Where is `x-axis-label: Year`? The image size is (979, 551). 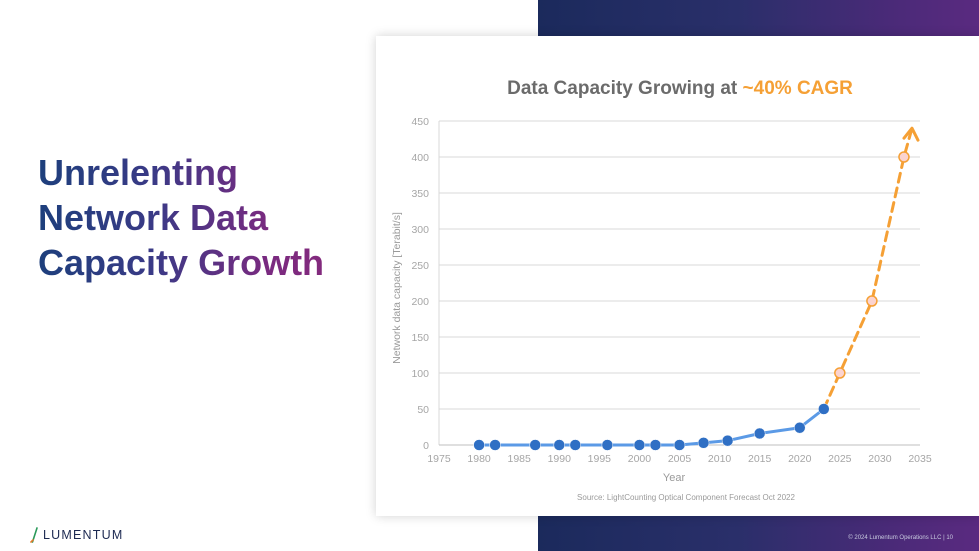 x-axis-label: Year is located at coordinates (674, 478).